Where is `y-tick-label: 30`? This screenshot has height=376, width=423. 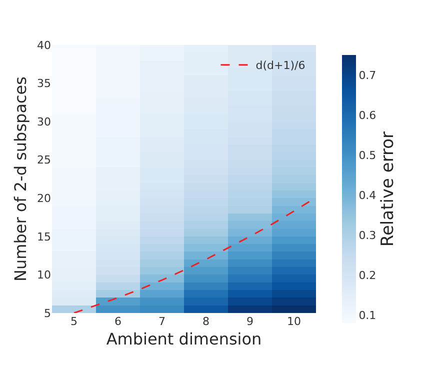 y-tick-label: 30 is located at coordinates (44, 121).